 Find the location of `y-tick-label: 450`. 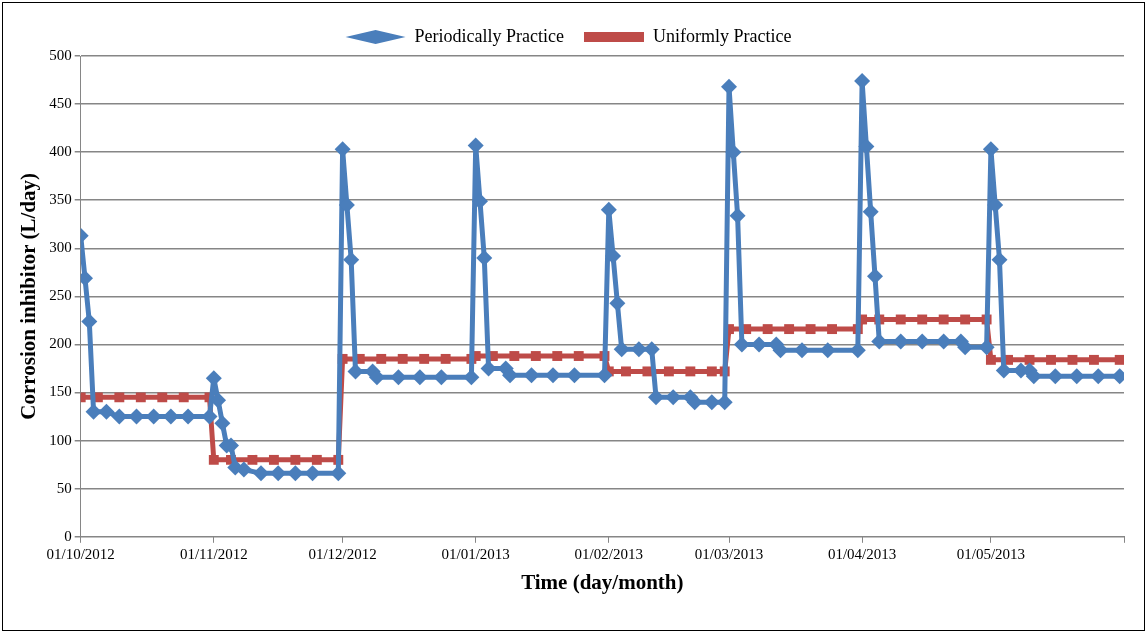

y-tick-label: 450 is located at coordinates (60, 103).